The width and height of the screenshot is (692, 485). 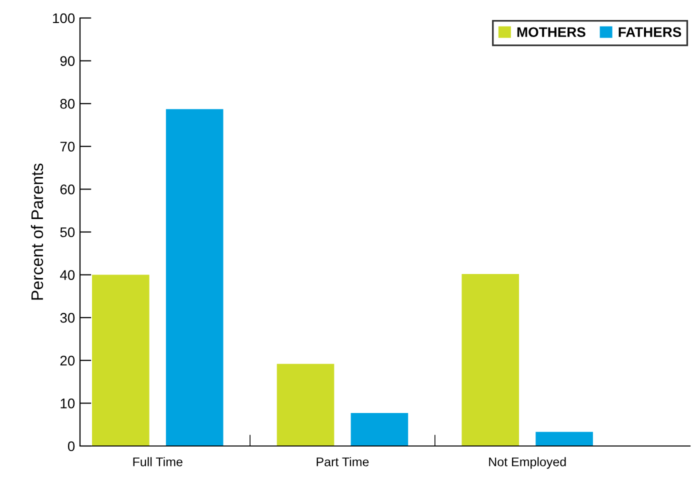 What do you see at coordinates (71, 446) in the screenshot?
I see `y-tick-label: 0` at bounding box center [71, 446].